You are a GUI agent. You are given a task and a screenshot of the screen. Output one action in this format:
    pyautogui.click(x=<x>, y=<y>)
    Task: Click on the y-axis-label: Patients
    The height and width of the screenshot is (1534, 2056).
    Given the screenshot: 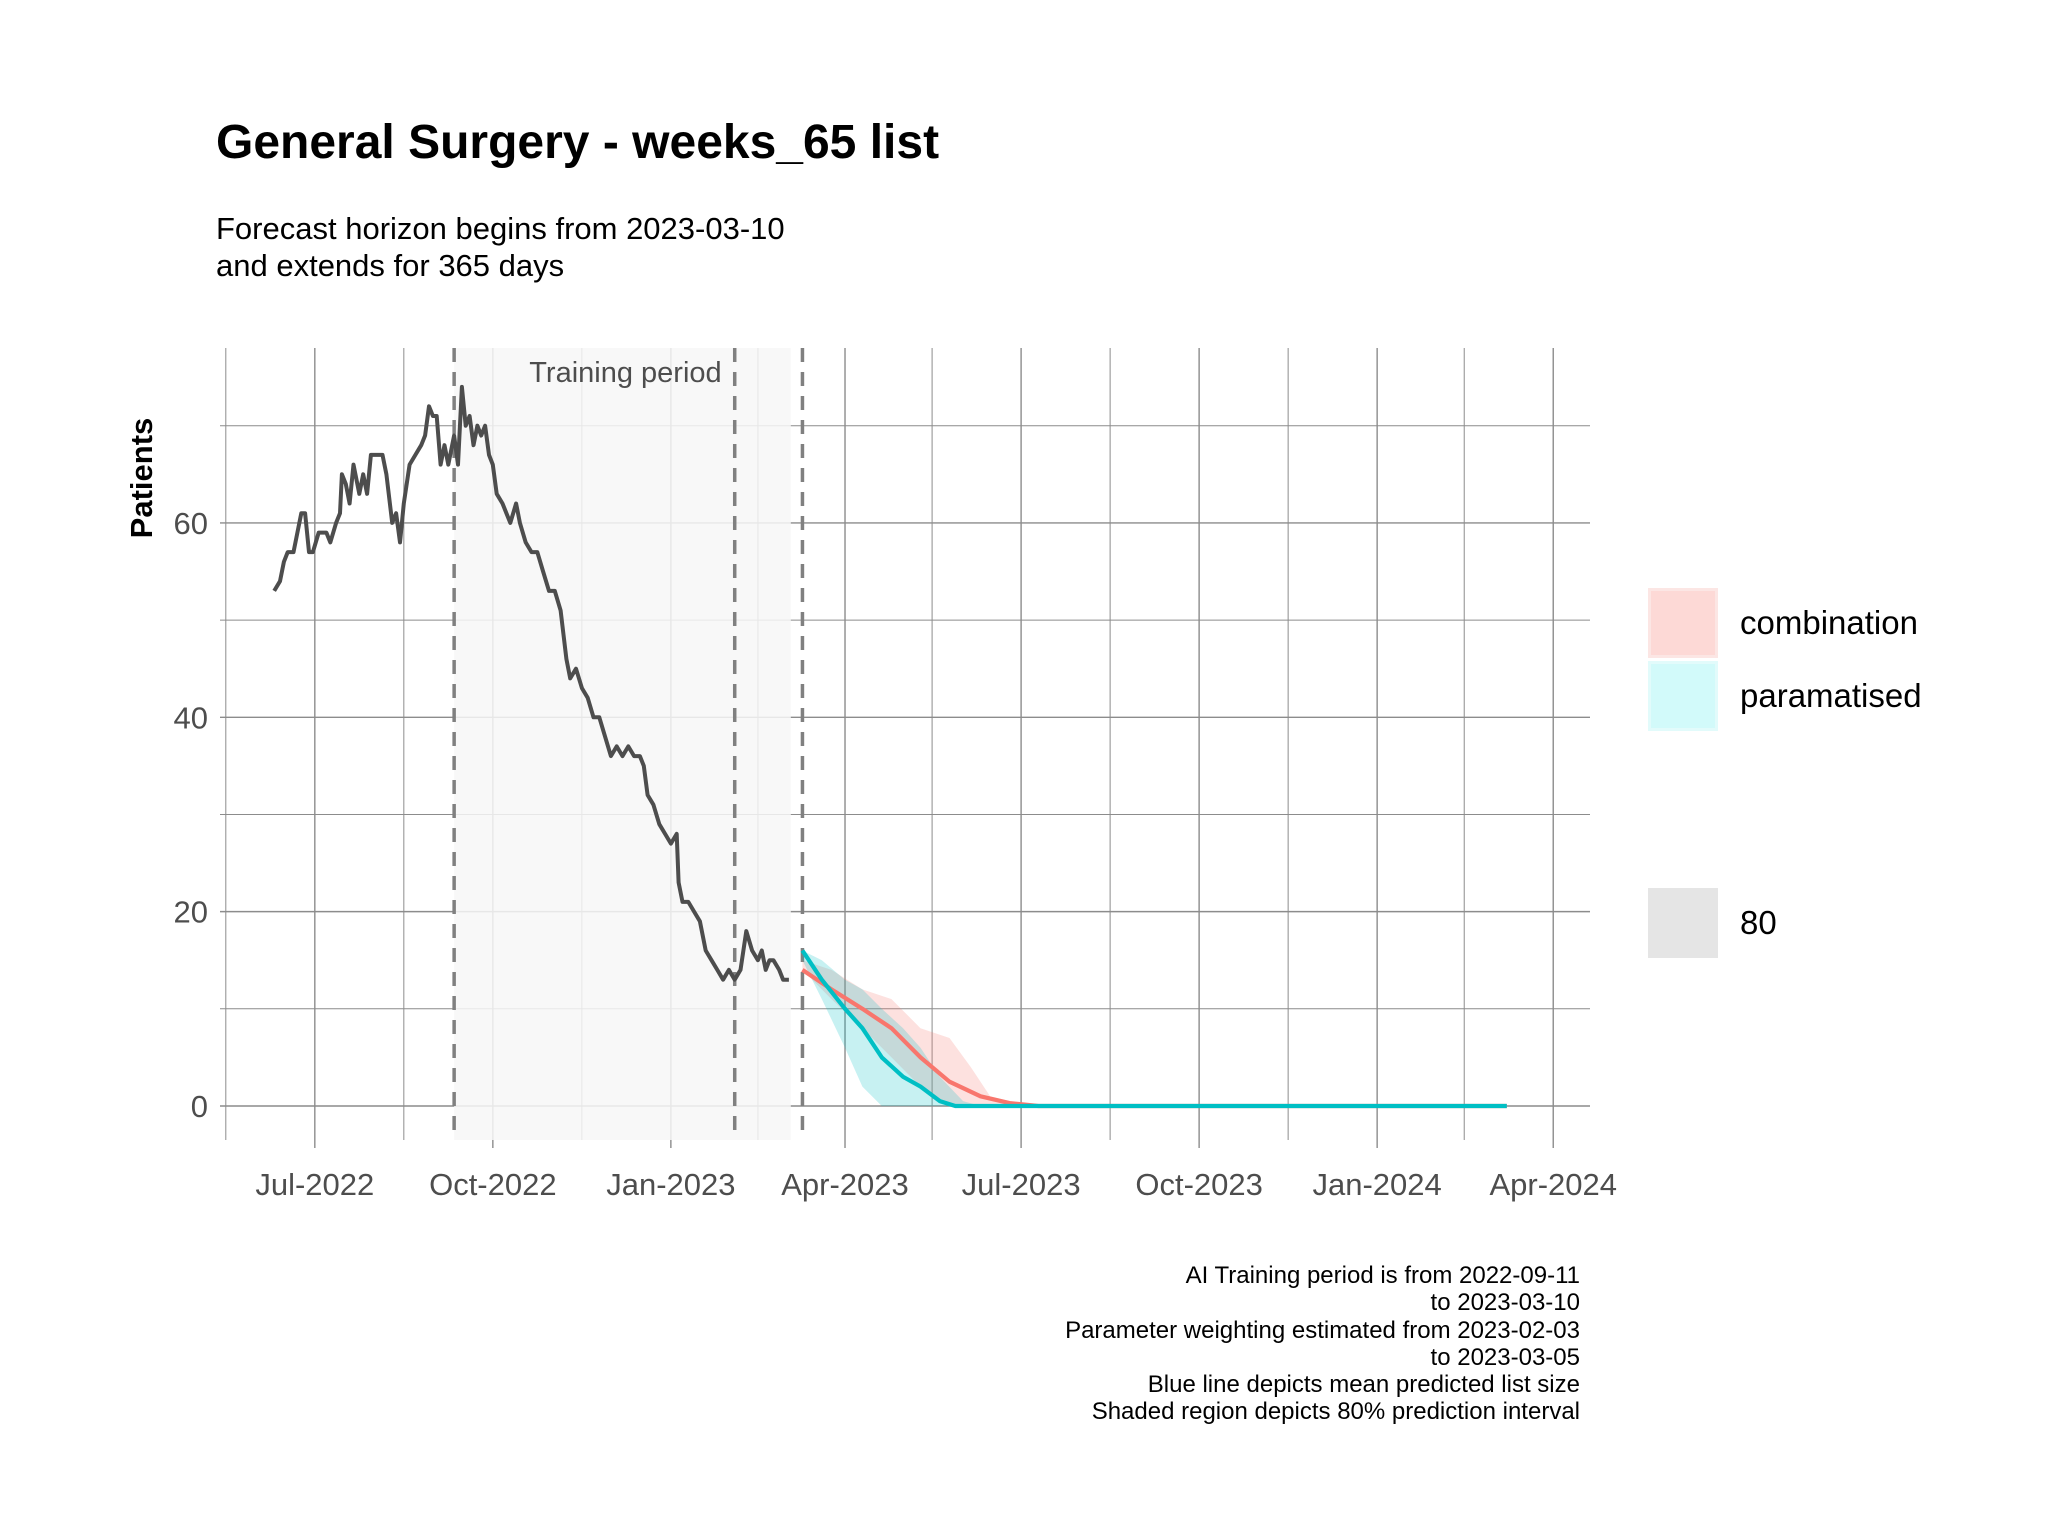 What is the action you would take?
    pyautogui.click(x=141, y=478)
    